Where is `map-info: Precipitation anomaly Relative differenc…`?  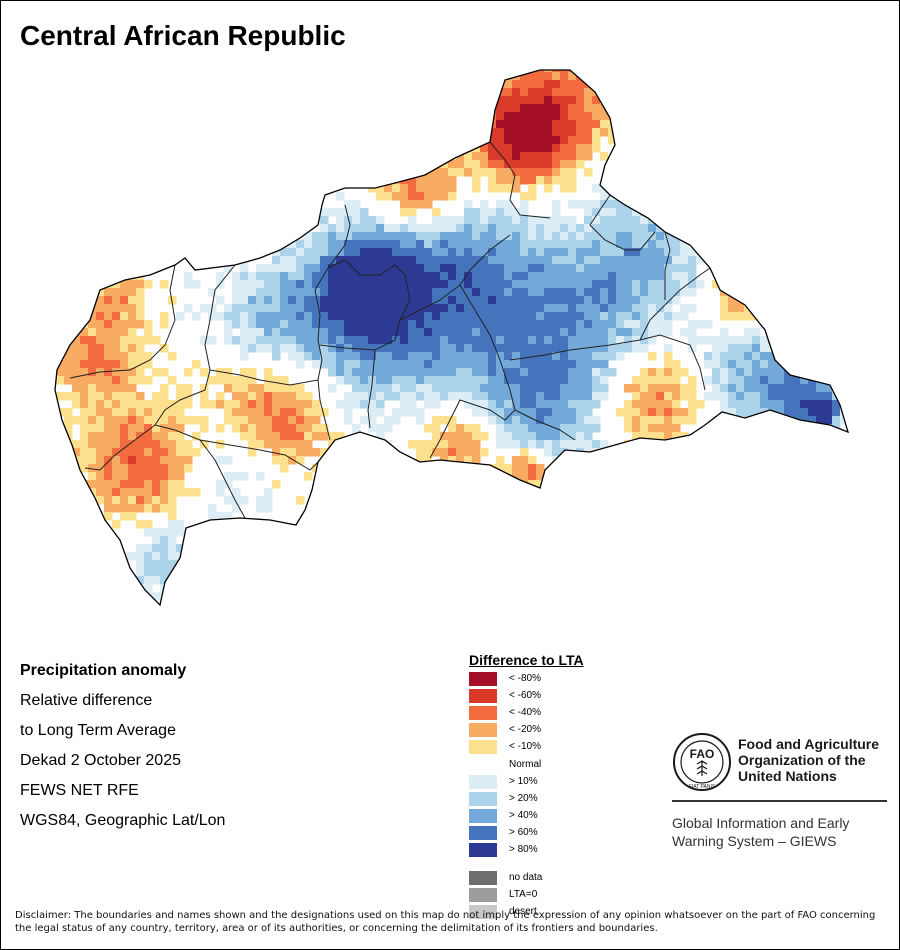
map-info: Precipitation anomaly Relative differenc… is located at coordinates (122, 746).